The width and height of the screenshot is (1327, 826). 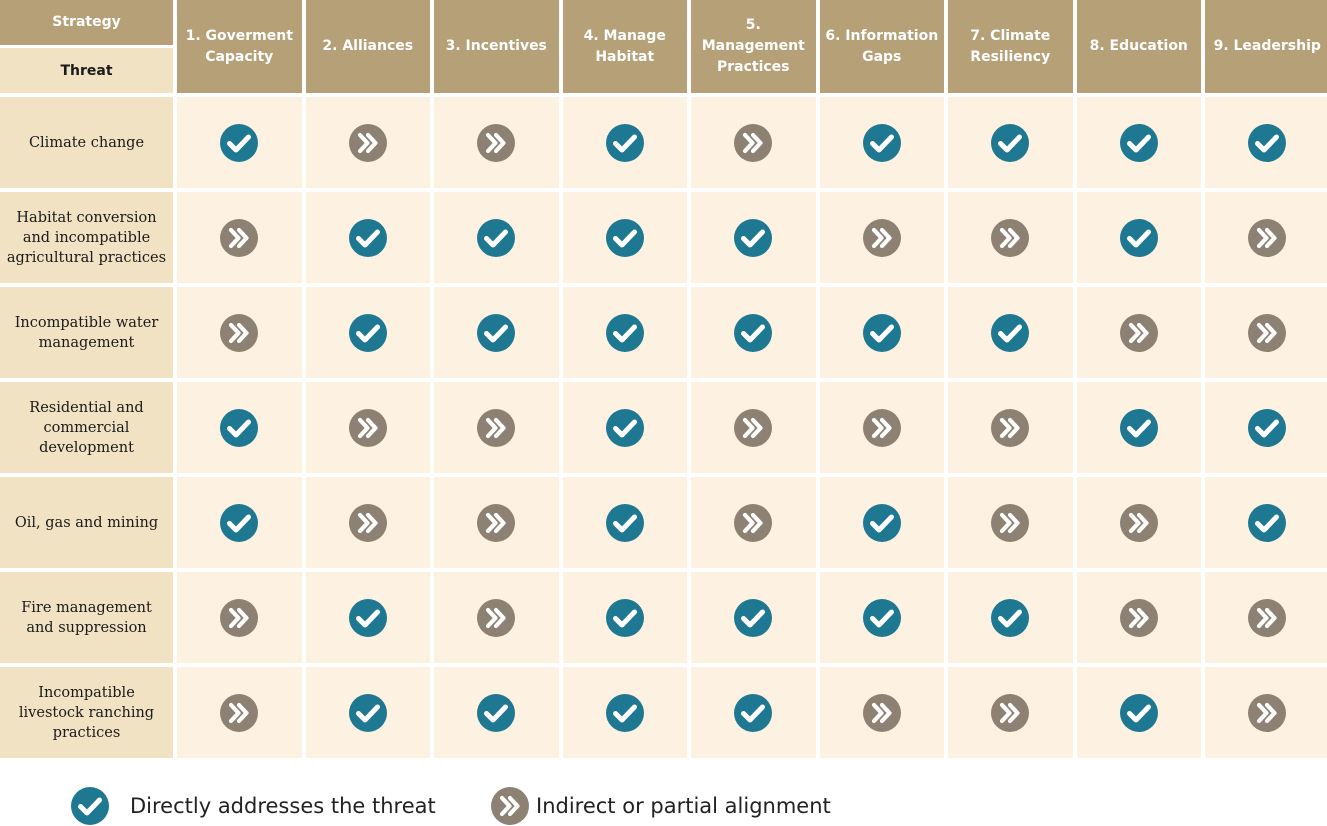 What do you see at coordinates (86, 617) in the screenshot?
I see `threat-row-label: Fire management and suppression` at bounding box center [86, 617].